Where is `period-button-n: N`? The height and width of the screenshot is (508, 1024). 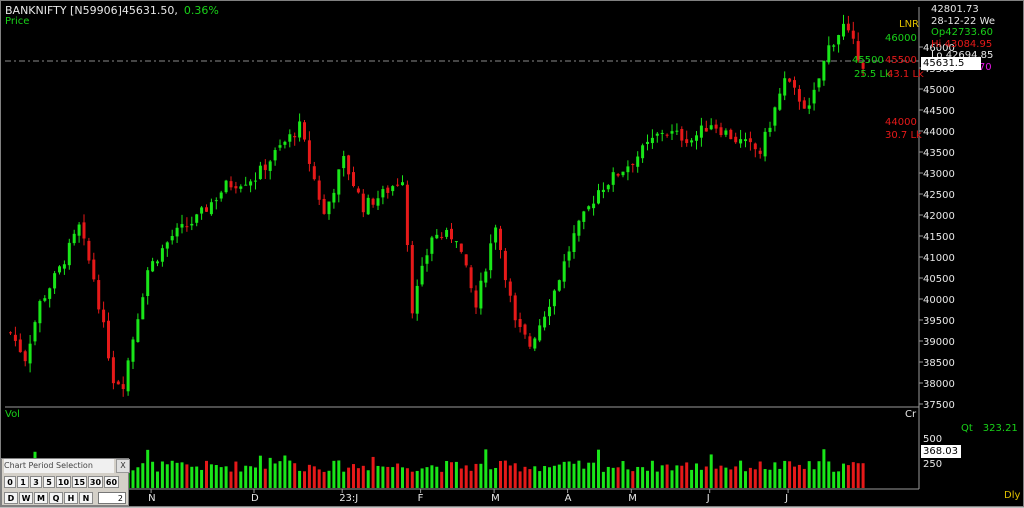
period-button-n: N is located at coordinates (86, 498).